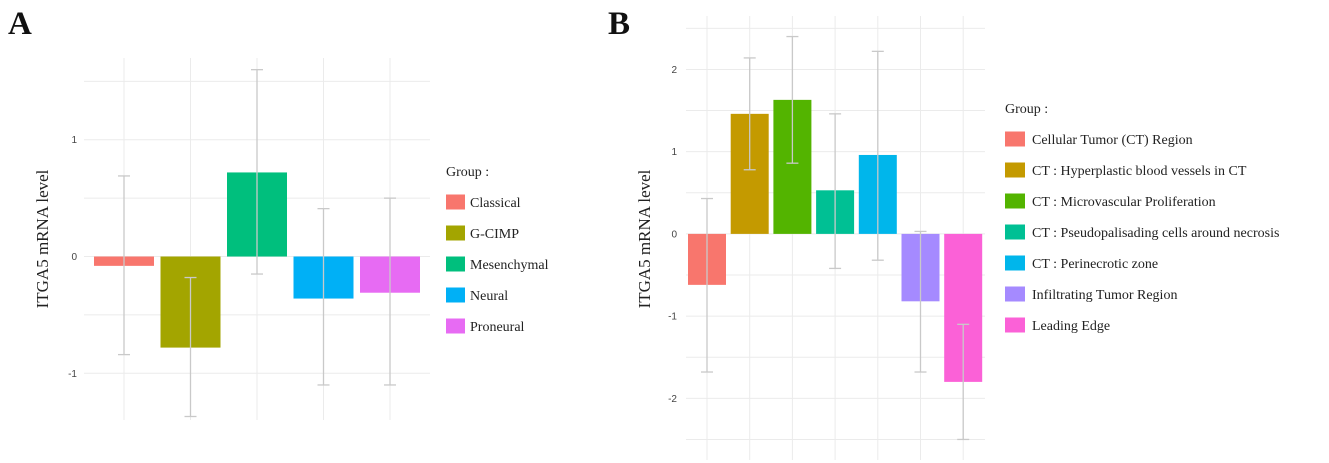  I want to click on panel-a-y-axis-title: ITGA5 mRNA level, so click(42, 238).